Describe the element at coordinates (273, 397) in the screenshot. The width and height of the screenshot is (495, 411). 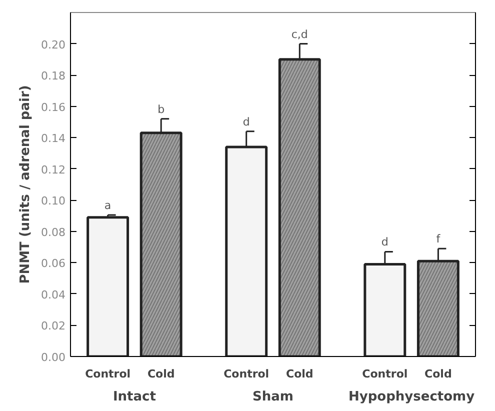
I see `text: Sham` at that location.